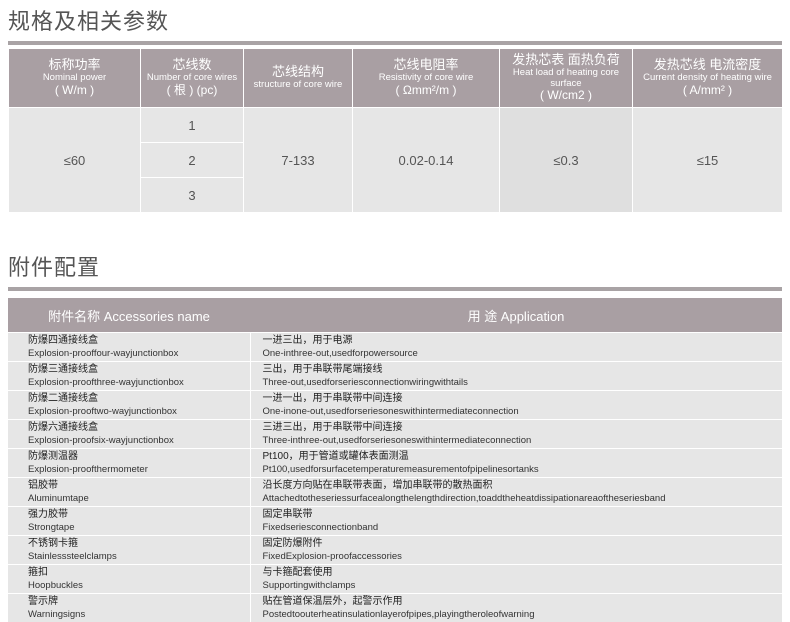 This screenshot has width=790, height=622. What do you see at coordinates (139, 456) in the screenshot?
I see `cn-text: 防爆测温器` at bounding box center [139, 456].